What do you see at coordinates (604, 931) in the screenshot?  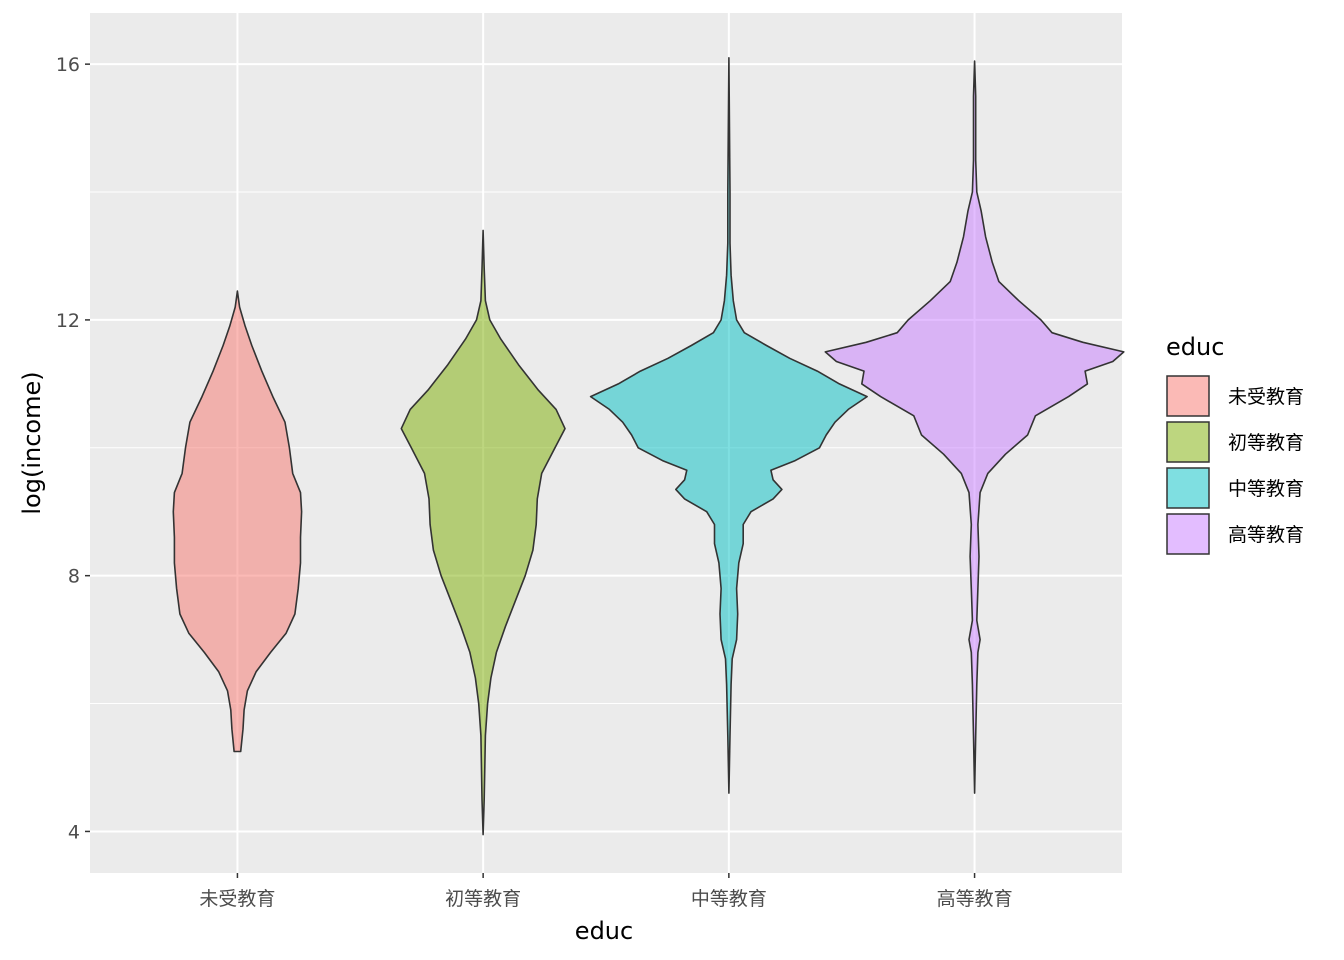 I see `x-axis-title: educ` at bounding box center [604, 931].